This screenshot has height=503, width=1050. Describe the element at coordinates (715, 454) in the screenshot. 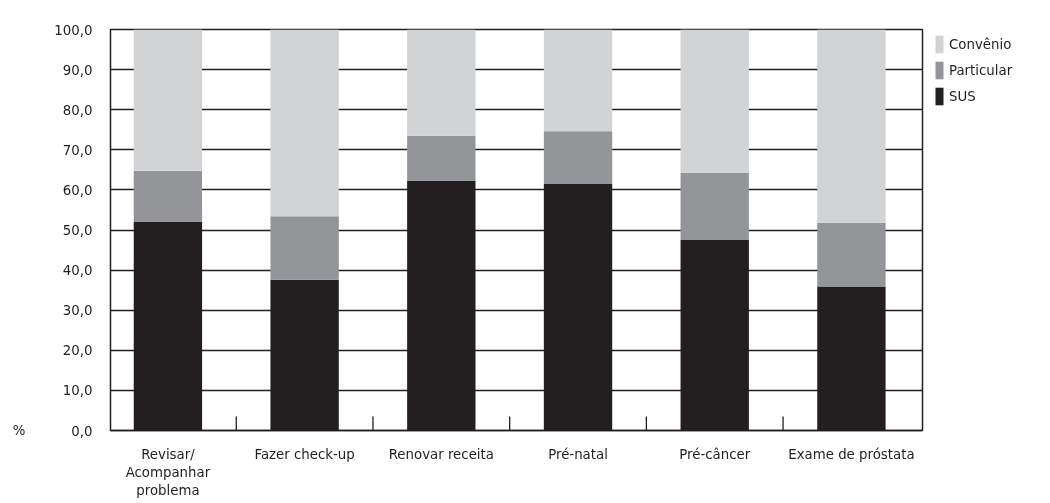

I see `x-tick-label: Pré-câncer` at that location.